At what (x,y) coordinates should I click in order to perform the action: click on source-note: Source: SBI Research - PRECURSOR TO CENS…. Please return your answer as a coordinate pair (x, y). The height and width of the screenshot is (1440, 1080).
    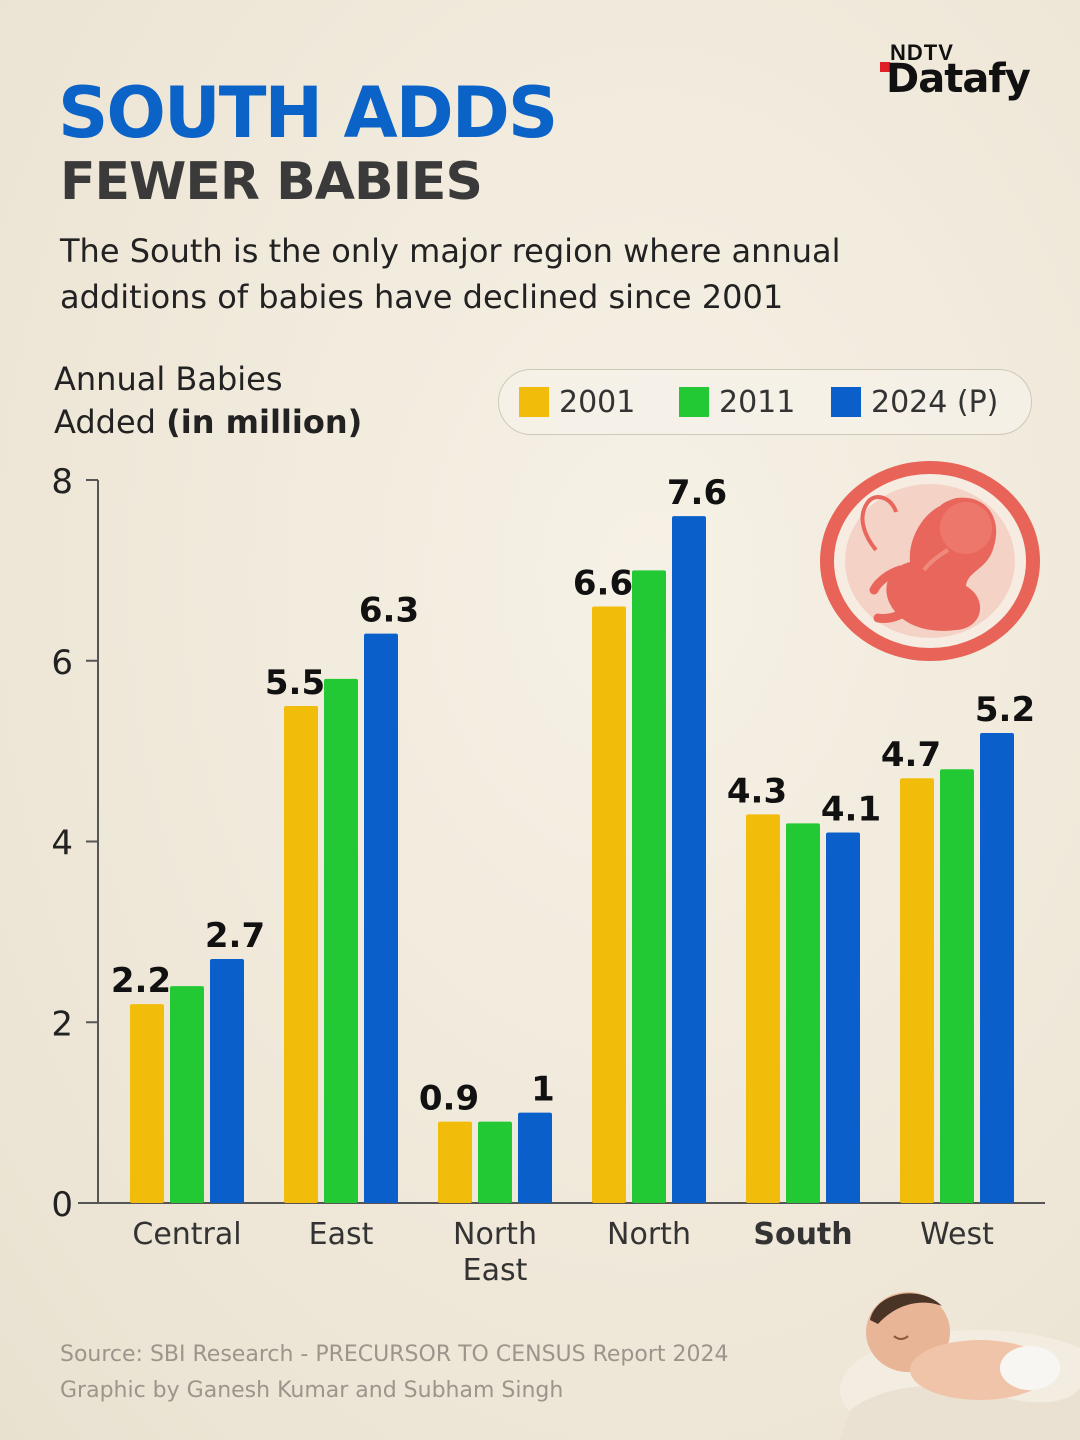
    Looking at the image, I should click on (394, 1354).